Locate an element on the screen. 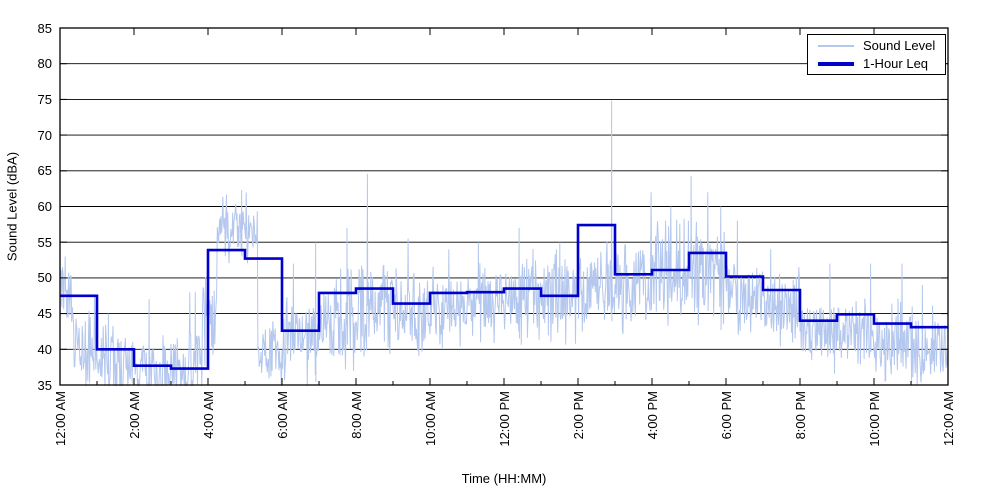 This screenshot has width=1000, height=500. y-tick-label: 85 is located at coordinates (44, 28).